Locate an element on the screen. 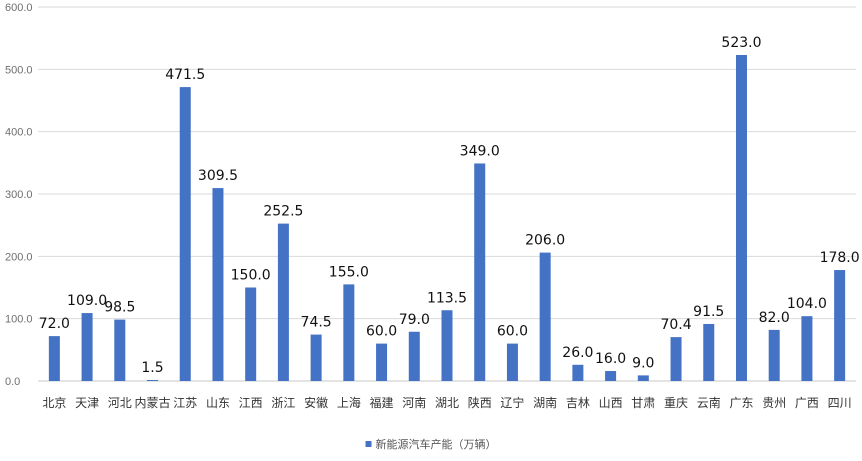 Image resolution: width=862 pixels, height=461 pixels. x-tick-label: 内蒙古 is located at coordinates (153, 402).